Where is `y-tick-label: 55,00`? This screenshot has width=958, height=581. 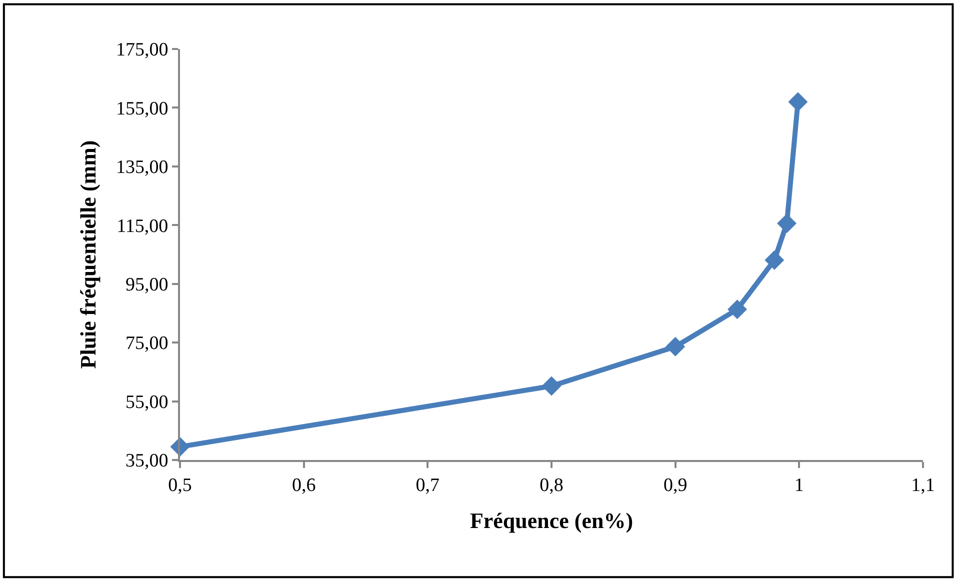
y-tick-label: 55,00 is located at coordinates (146, 402).